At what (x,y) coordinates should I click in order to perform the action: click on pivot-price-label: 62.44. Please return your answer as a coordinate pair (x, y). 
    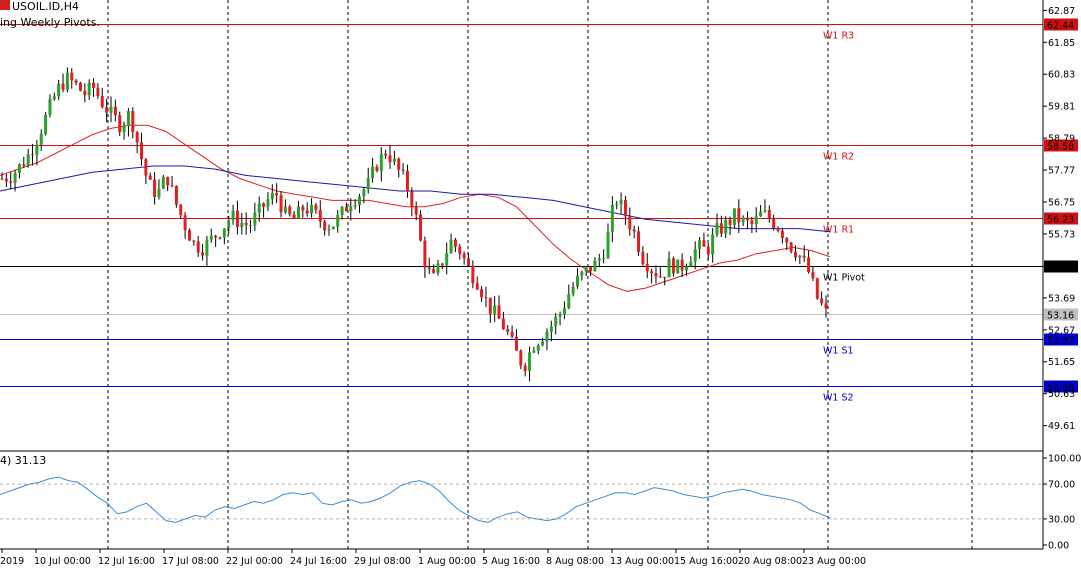
    Looking at the image, I should click on (1060, 26).